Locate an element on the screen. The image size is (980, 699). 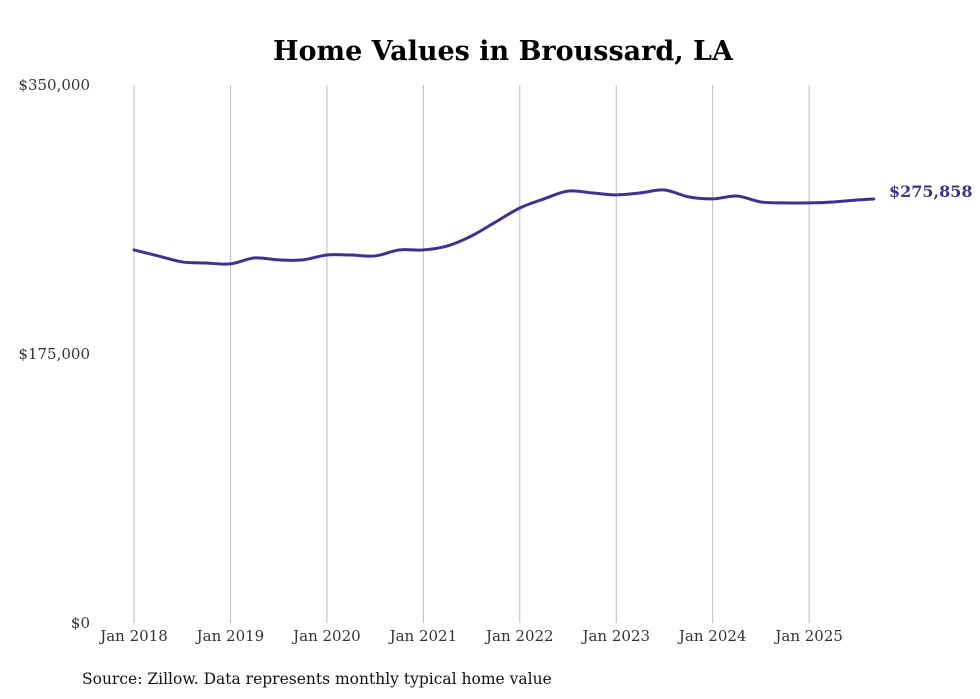
end-value-label: $275,858 is located at coordinates (931, 191).